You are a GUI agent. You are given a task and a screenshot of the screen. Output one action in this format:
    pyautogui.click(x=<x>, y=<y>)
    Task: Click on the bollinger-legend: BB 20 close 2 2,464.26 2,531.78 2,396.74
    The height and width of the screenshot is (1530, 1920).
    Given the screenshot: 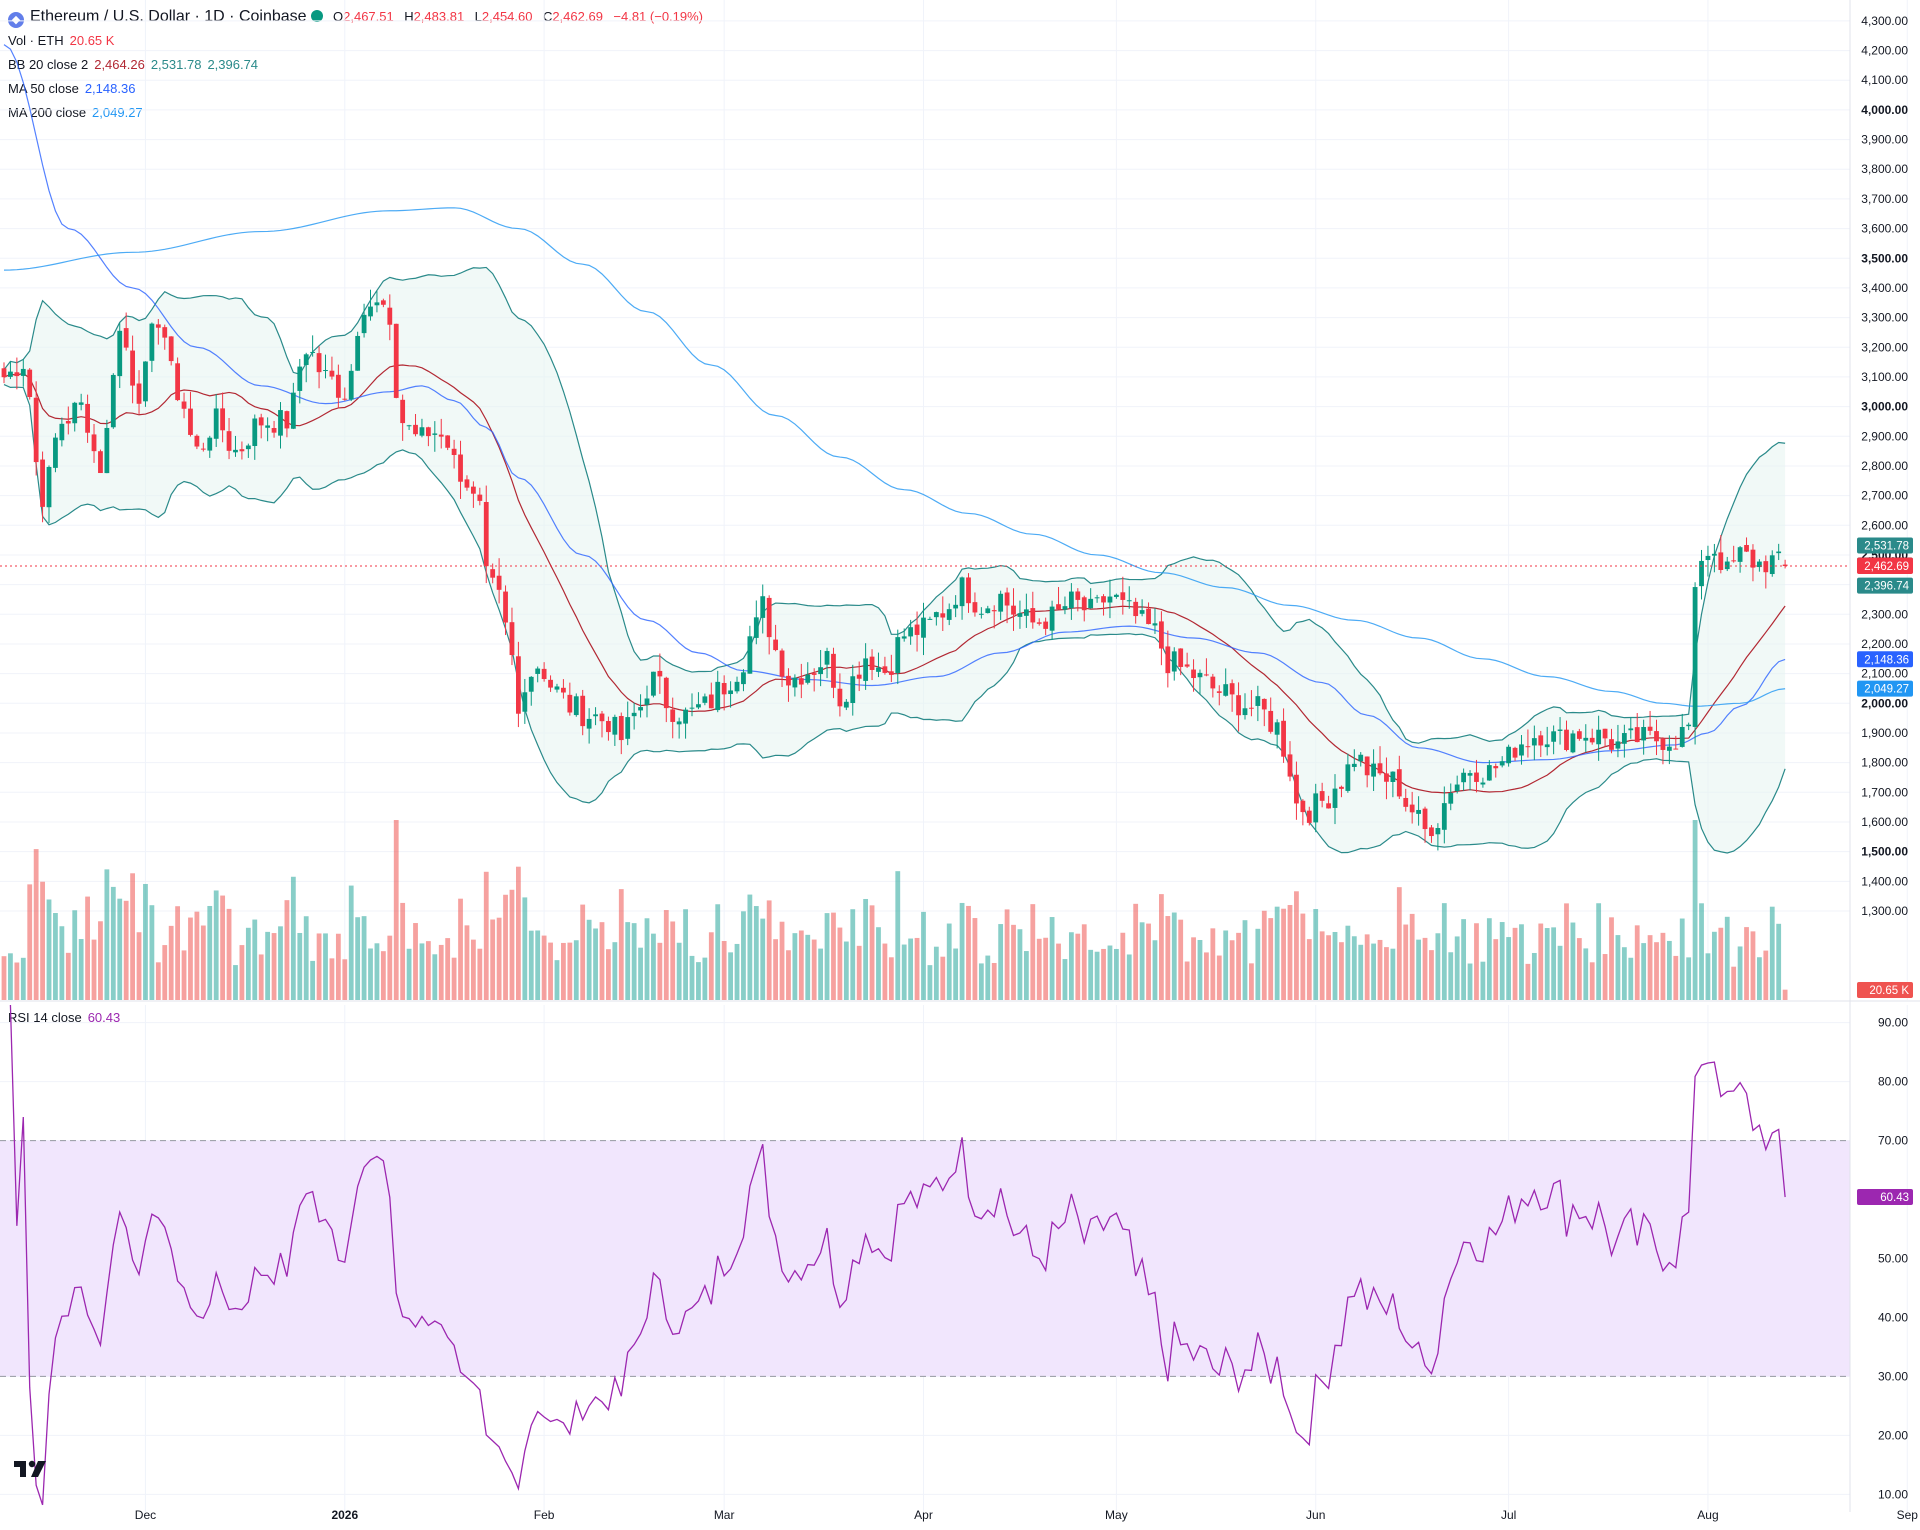 What is the action you would take?
    pyautogui.click(x=136, y=65)
    